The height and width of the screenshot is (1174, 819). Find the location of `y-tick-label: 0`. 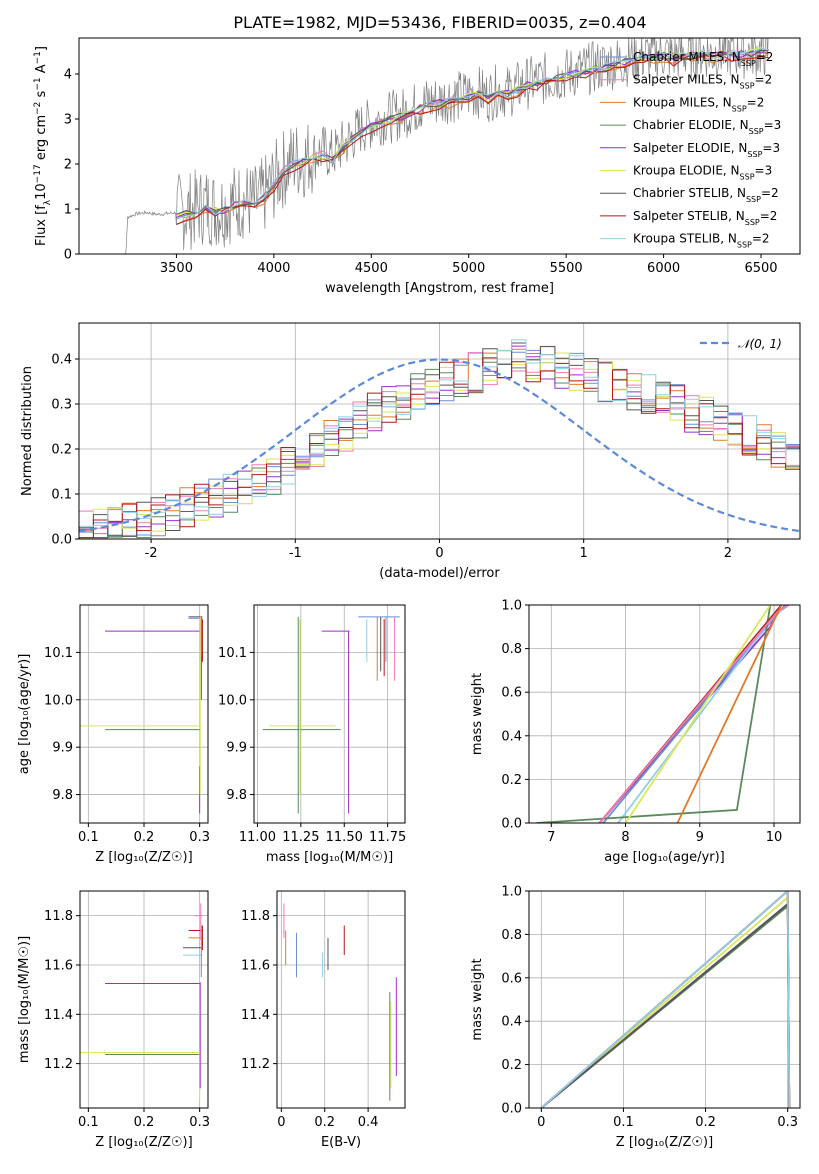

y-tick-label: 0 is located at coordinates (68, 255).